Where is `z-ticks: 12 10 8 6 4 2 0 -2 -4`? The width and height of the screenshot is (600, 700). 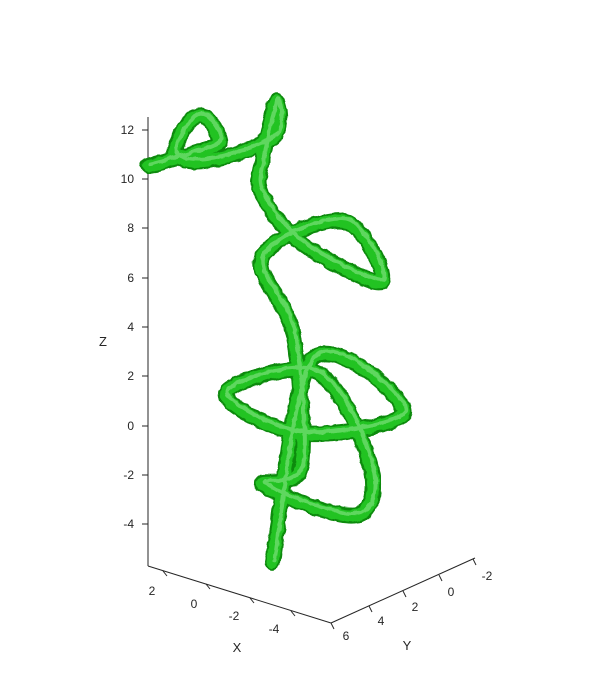 z-ticks: 12 10 8 6 4 2 0 -2 -4 is located at coordinates (134, 327).